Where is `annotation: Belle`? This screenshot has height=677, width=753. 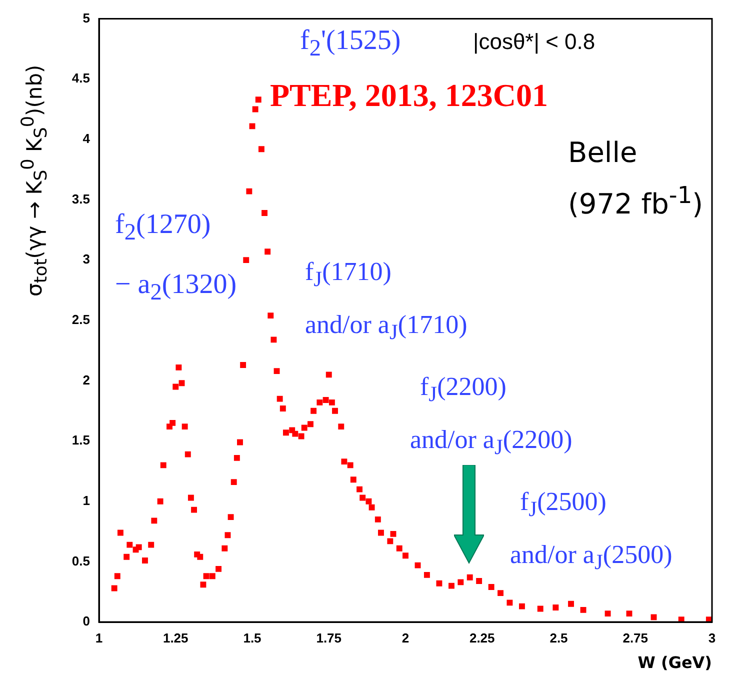
annotation: Belle is located at coordinates (603, 152).